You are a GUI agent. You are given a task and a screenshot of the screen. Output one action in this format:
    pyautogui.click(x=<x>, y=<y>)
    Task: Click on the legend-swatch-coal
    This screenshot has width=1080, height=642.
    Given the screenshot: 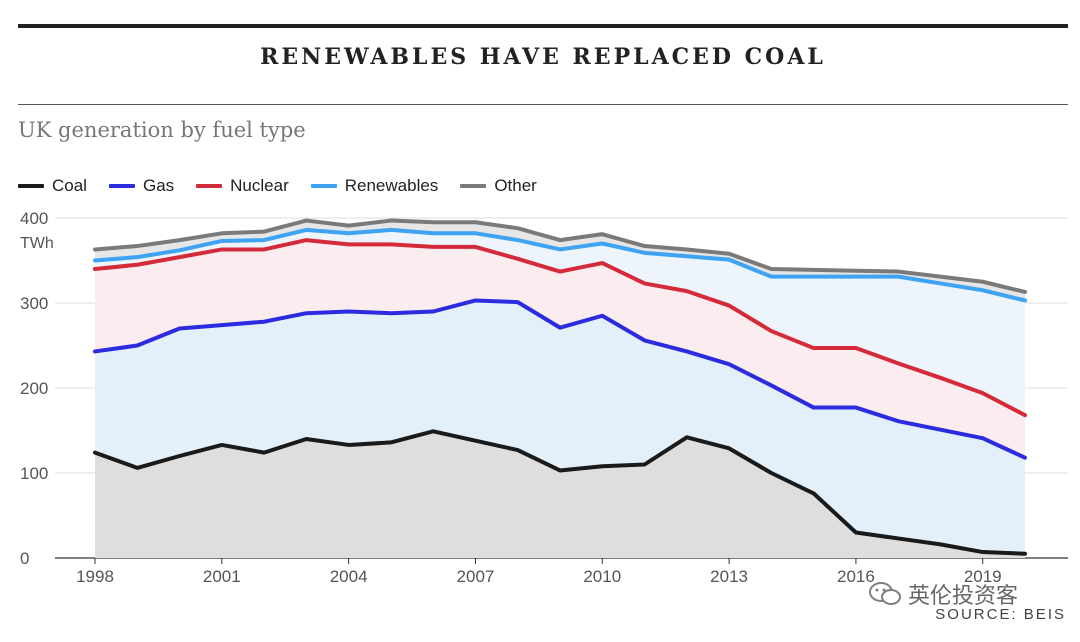 What is the action you would take?
    pyautogui.click(x=31, y=186)
    